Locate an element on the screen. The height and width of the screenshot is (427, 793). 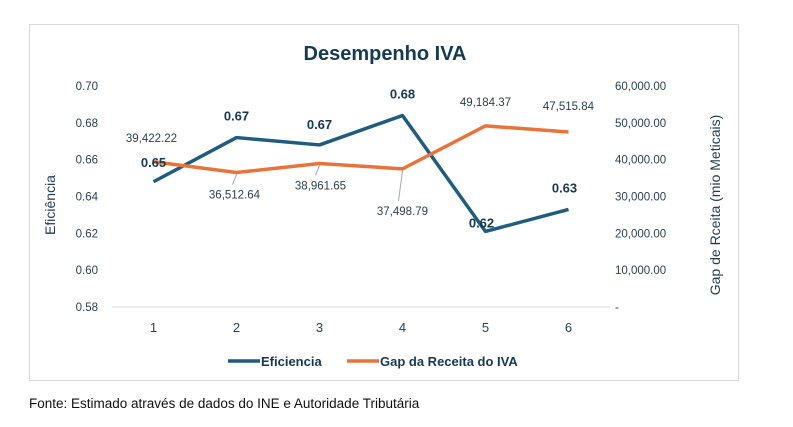
y2-tick-label: - is located at coordinates (617, 308).